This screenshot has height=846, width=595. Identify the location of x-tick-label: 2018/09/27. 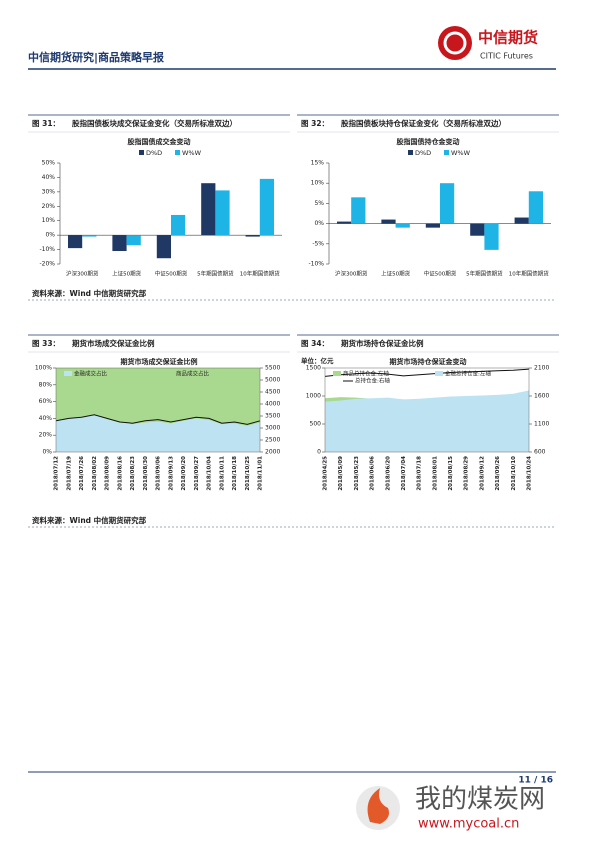
(197, 473).